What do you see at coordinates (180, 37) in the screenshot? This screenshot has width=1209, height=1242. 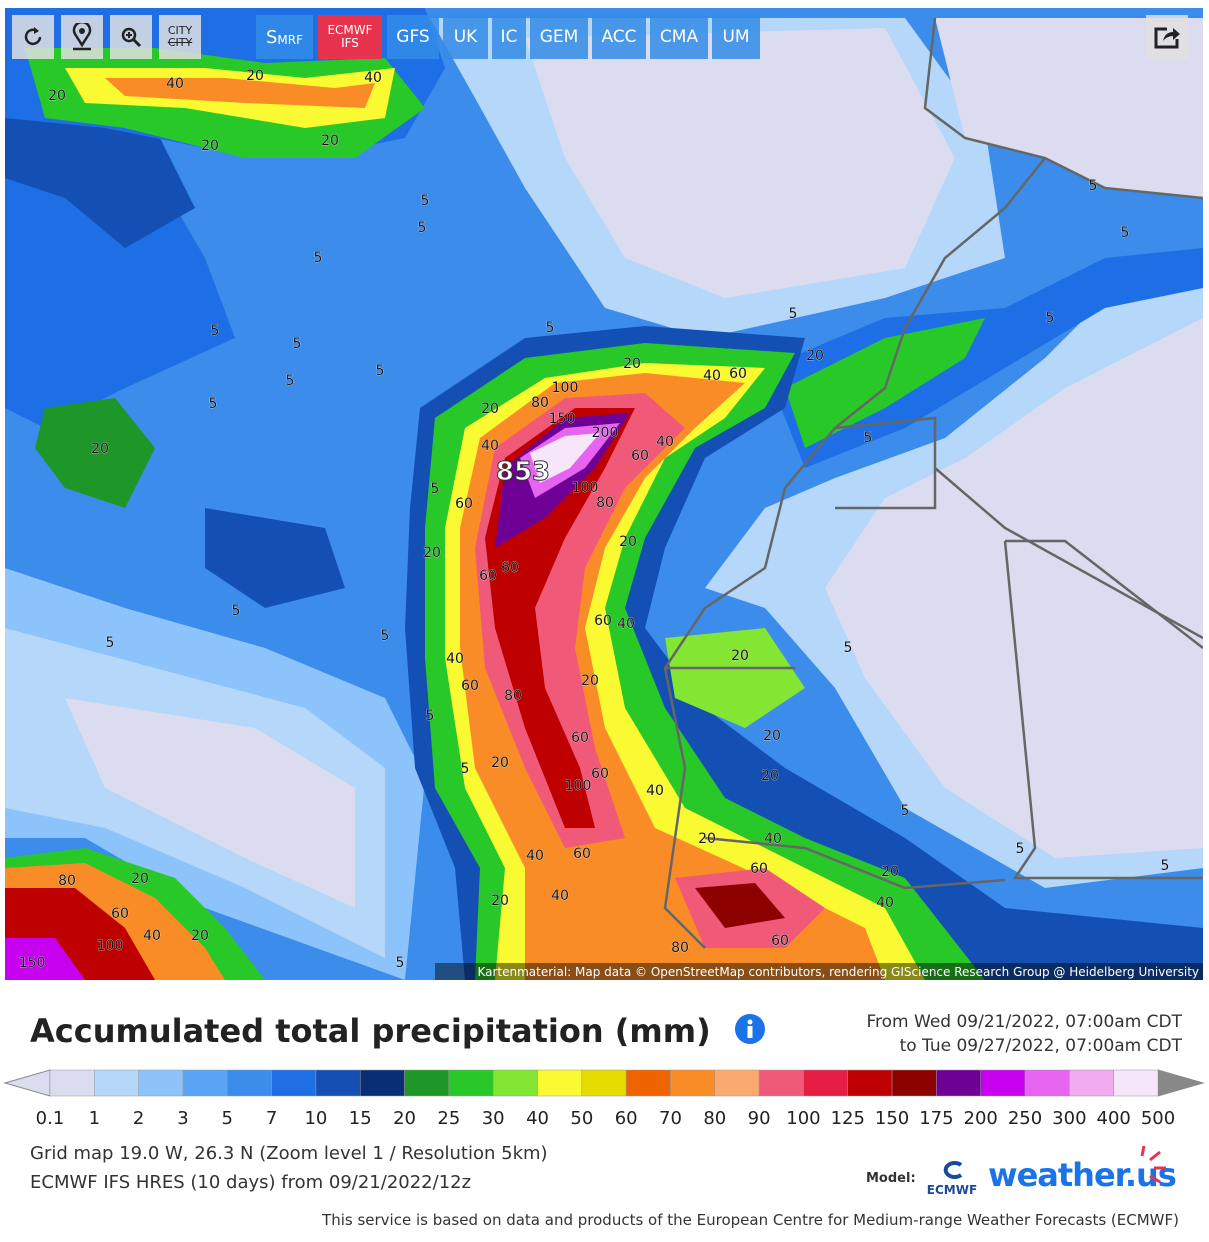 I see `city-button: CITY CITY` at bounding box center [180, 37].